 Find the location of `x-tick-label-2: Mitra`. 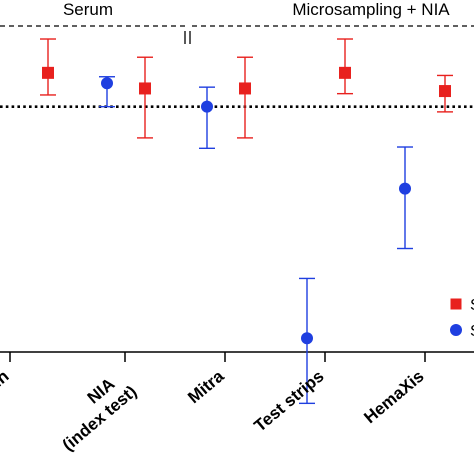

x-tick-label-2: Mitra is located at coordinates (206, 386).